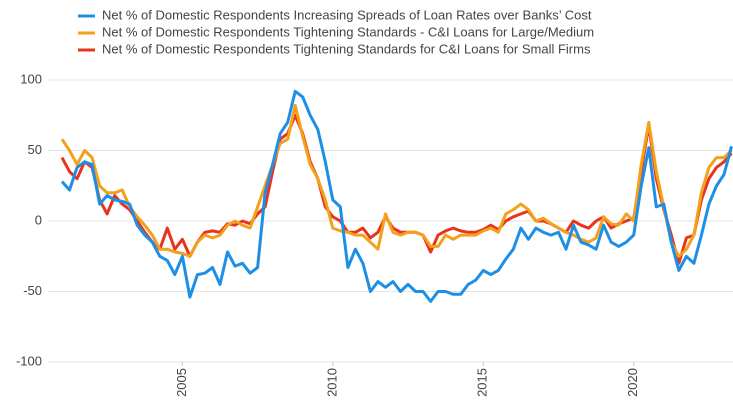 The width and height of the screenshot is (733, 406). What do you see at coordinates (632, 382) in the screenshot?
I see `x-tick-label: 2020` at bounding box center [632, 382].